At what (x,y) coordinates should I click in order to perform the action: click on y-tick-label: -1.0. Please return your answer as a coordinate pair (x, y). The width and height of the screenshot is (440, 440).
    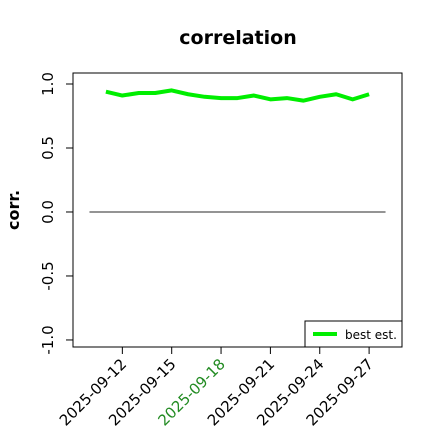
    Looking at the image, I should click on (48, 339).